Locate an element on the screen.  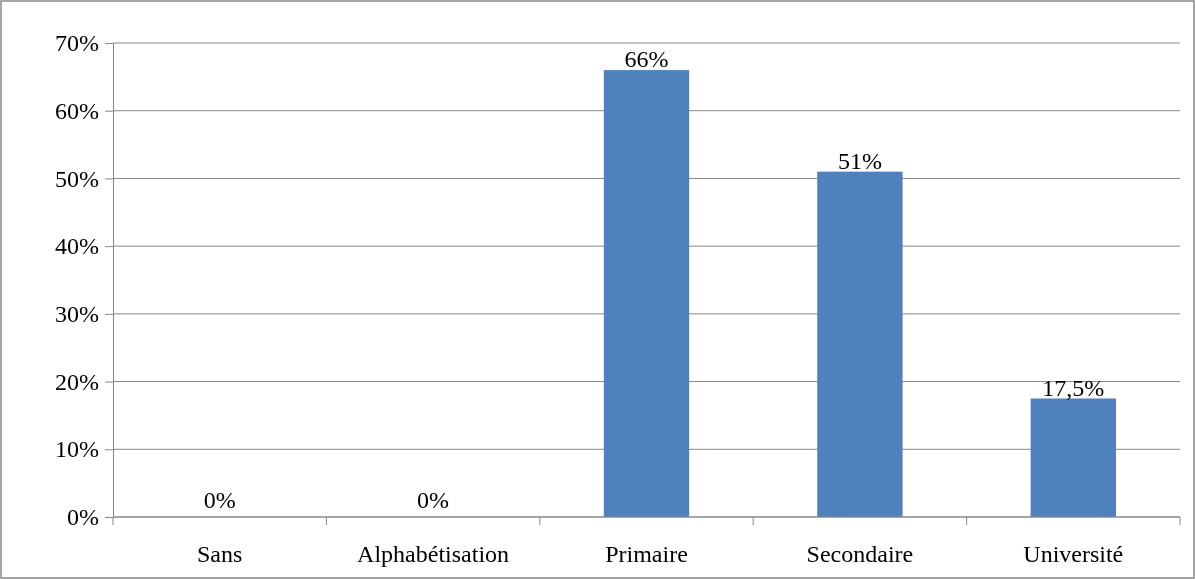
x-tick-label: Université is located at coordinates (1073, 554).